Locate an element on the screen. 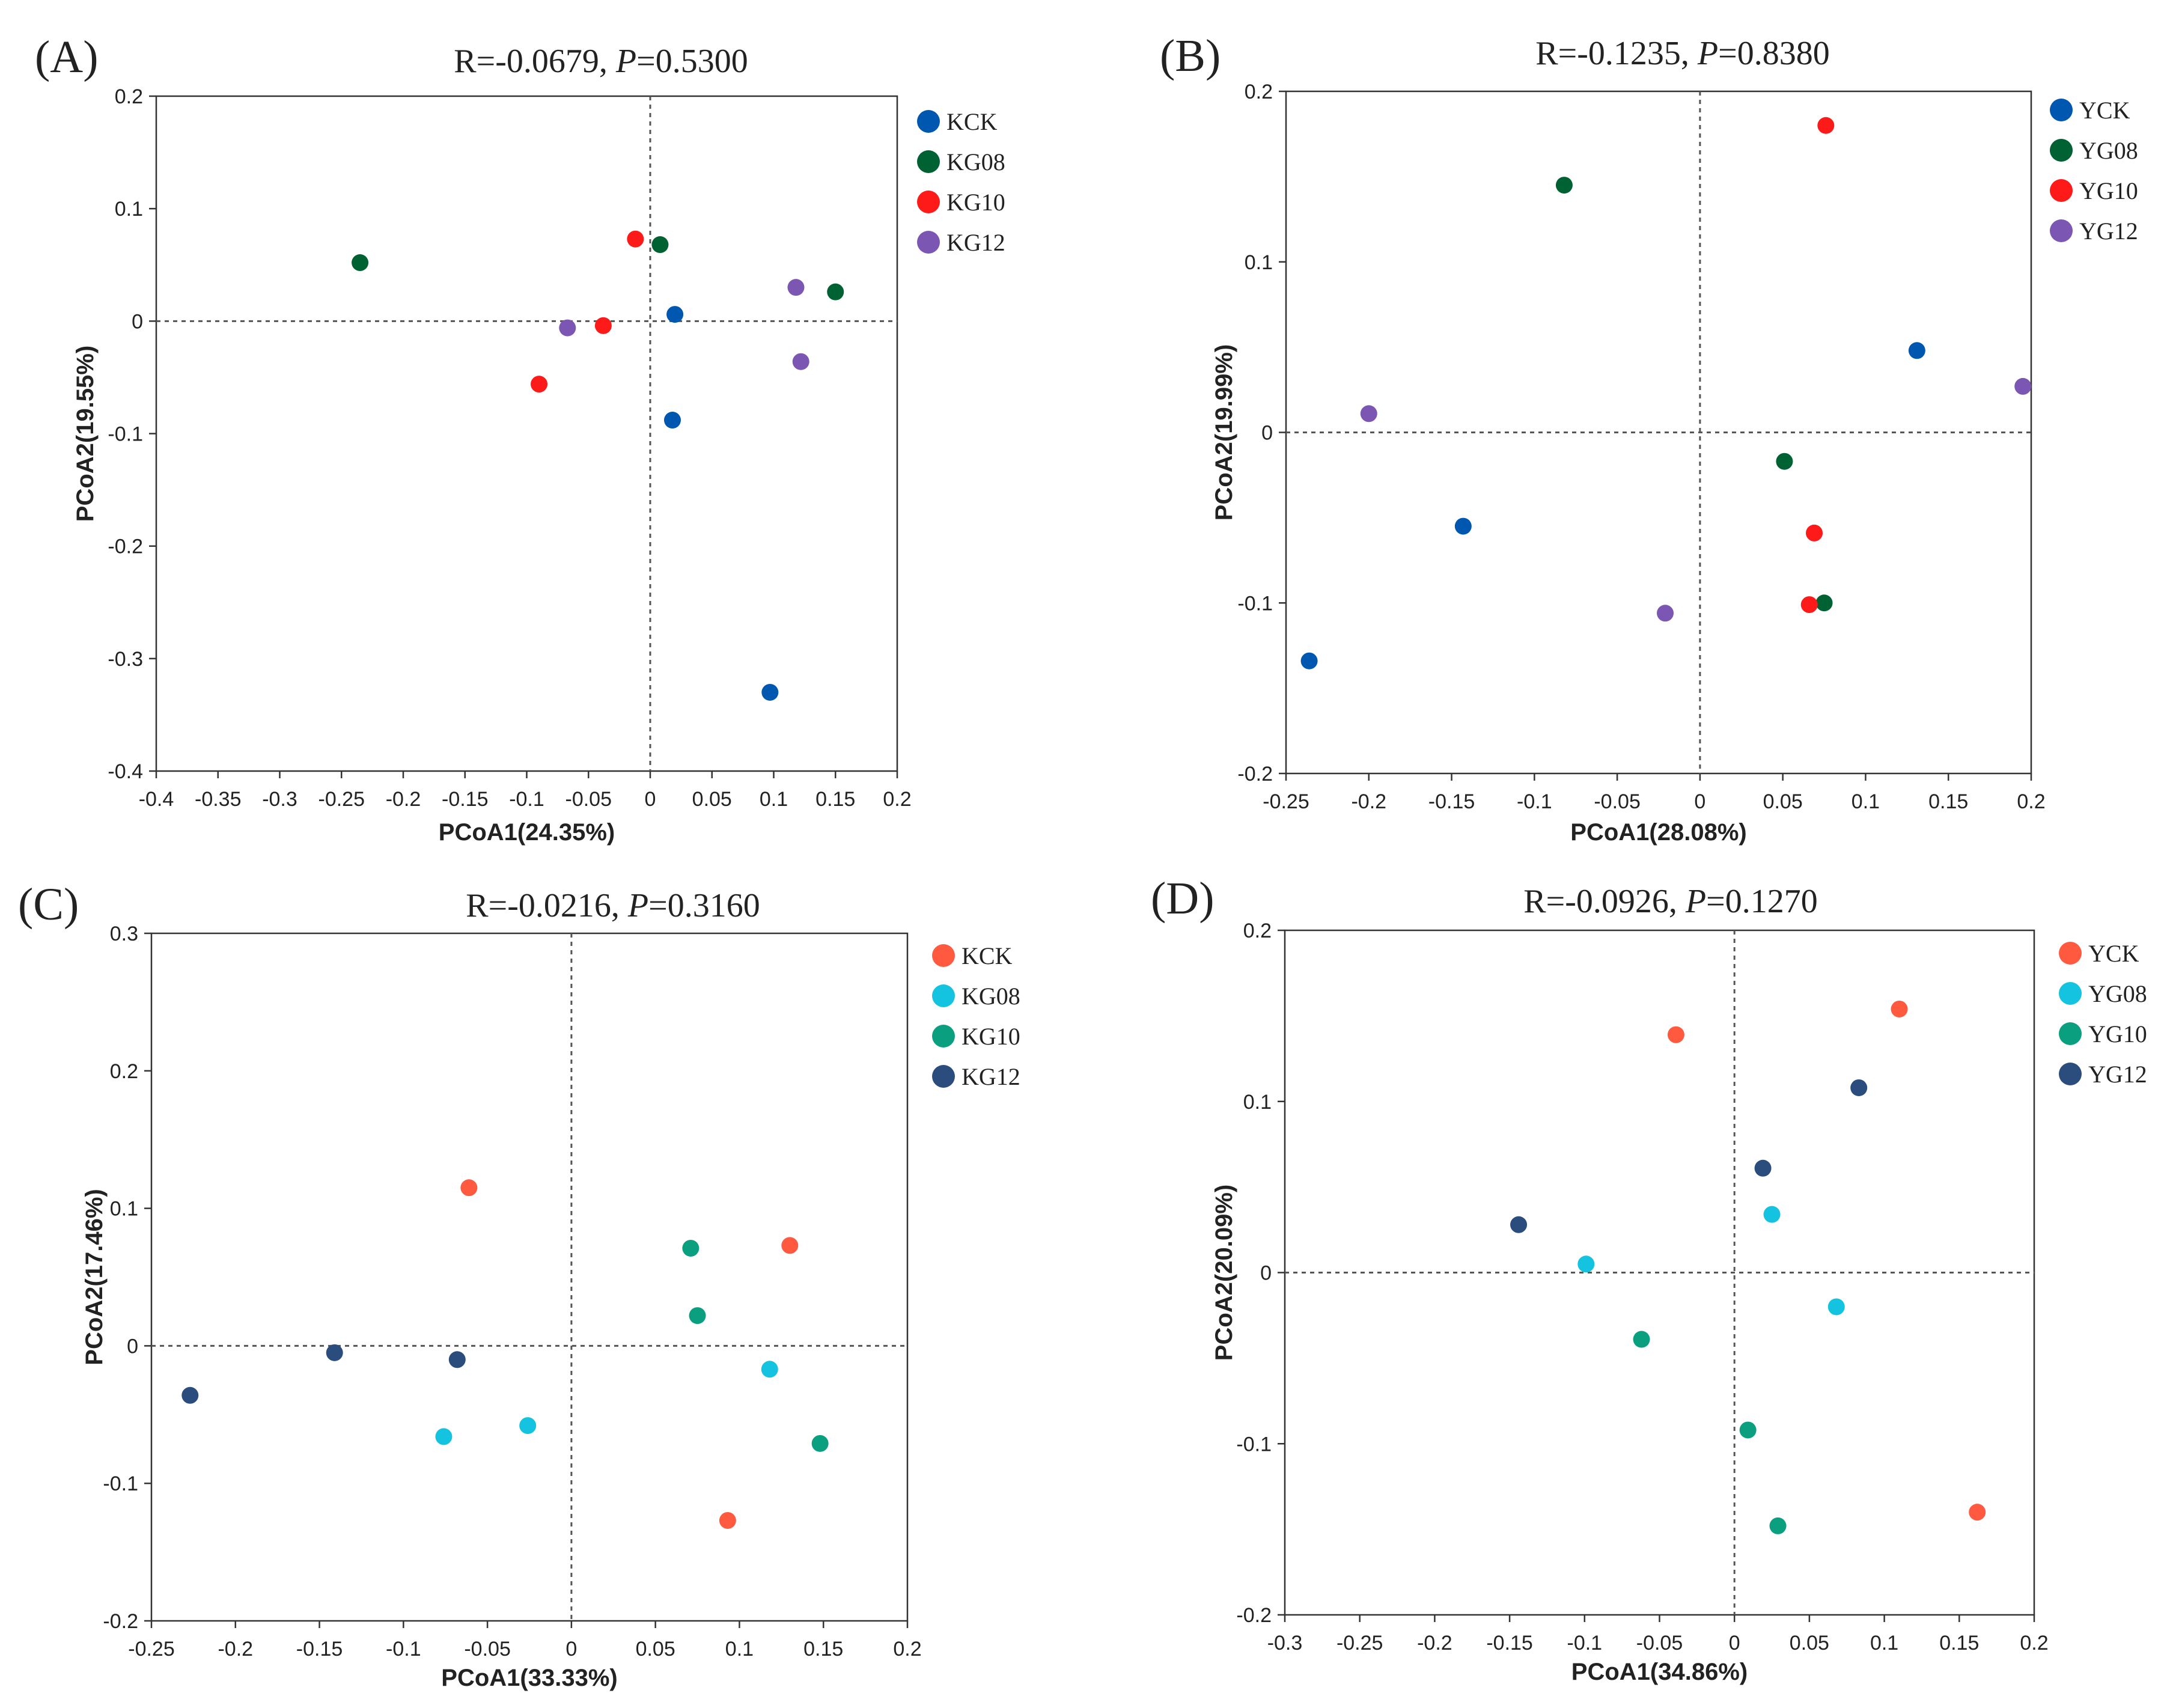 This screenshot has width=2167, height=1708. x-tick-label: 0 is located at coordinates (571, 1650).